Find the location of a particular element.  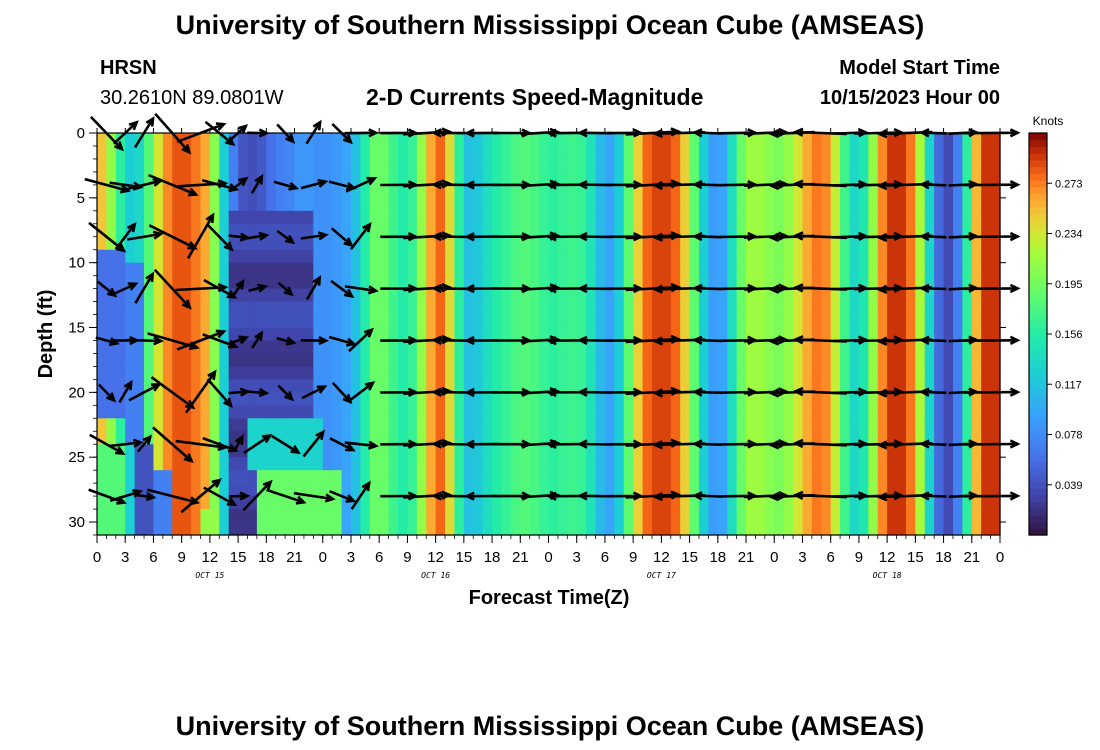

x-tick-label: 18 is located at coordinates (266, 557).